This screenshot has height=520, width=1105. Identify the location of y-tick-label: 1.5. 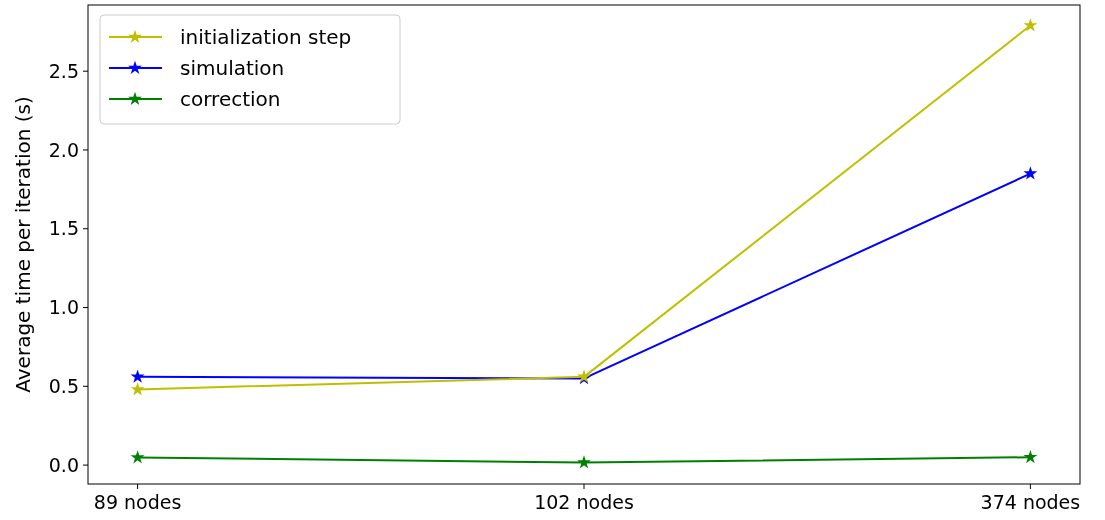
(63, 228).